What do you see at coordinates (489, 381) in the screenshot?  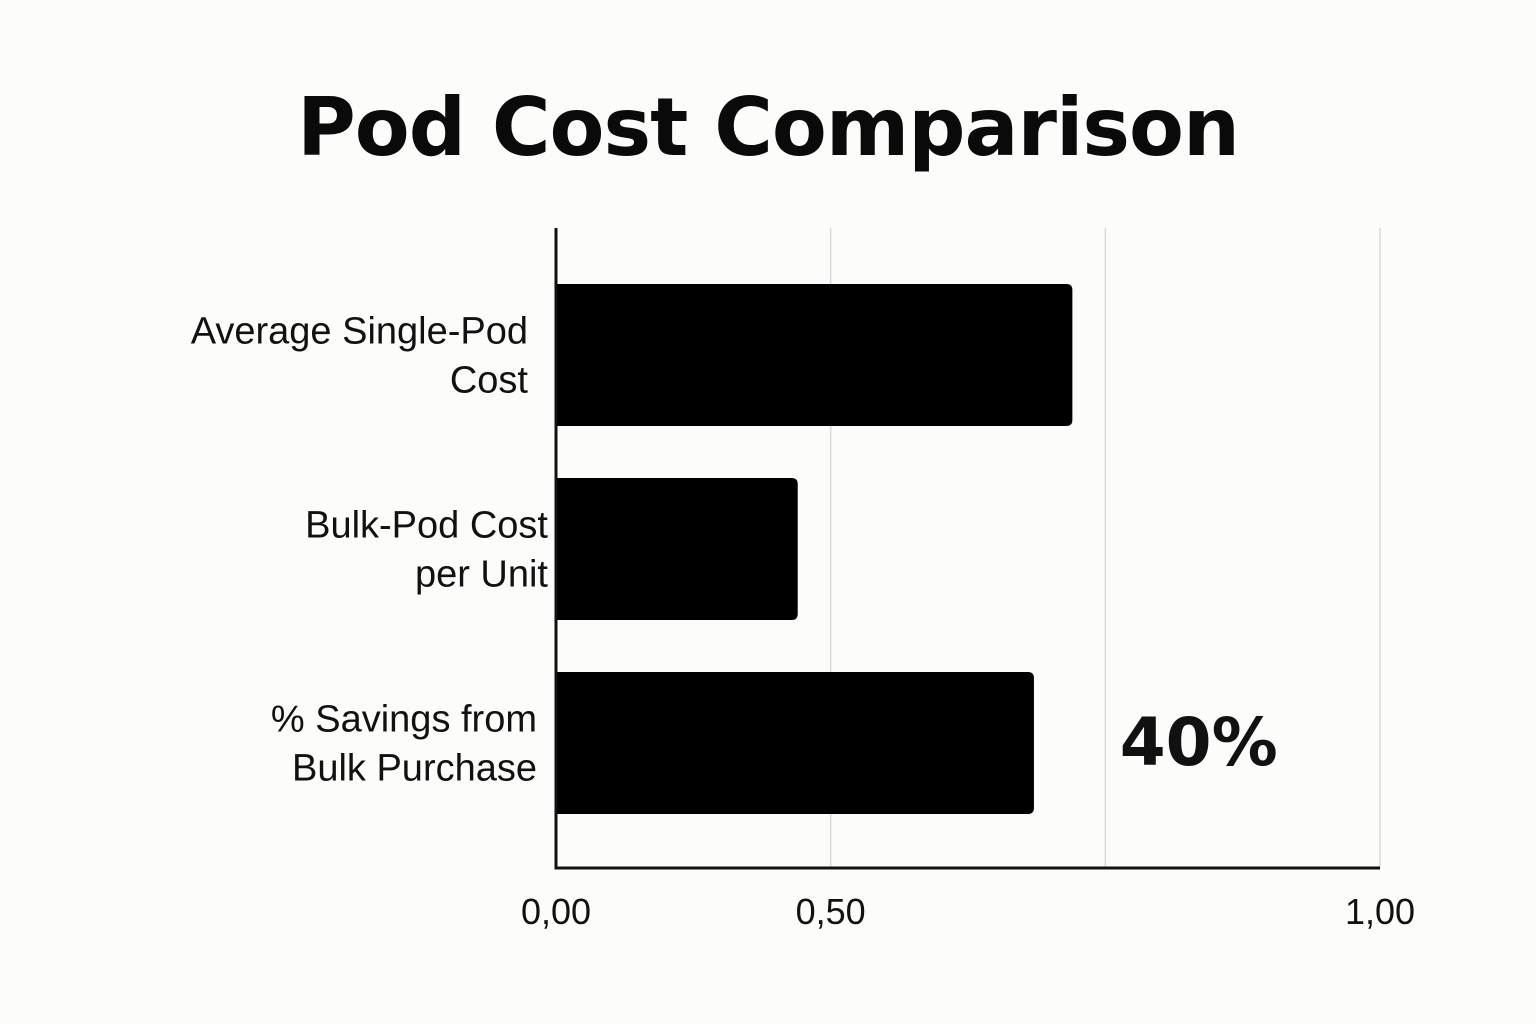 I see `category-label-line: Cost` at bounding box center [489, 381].